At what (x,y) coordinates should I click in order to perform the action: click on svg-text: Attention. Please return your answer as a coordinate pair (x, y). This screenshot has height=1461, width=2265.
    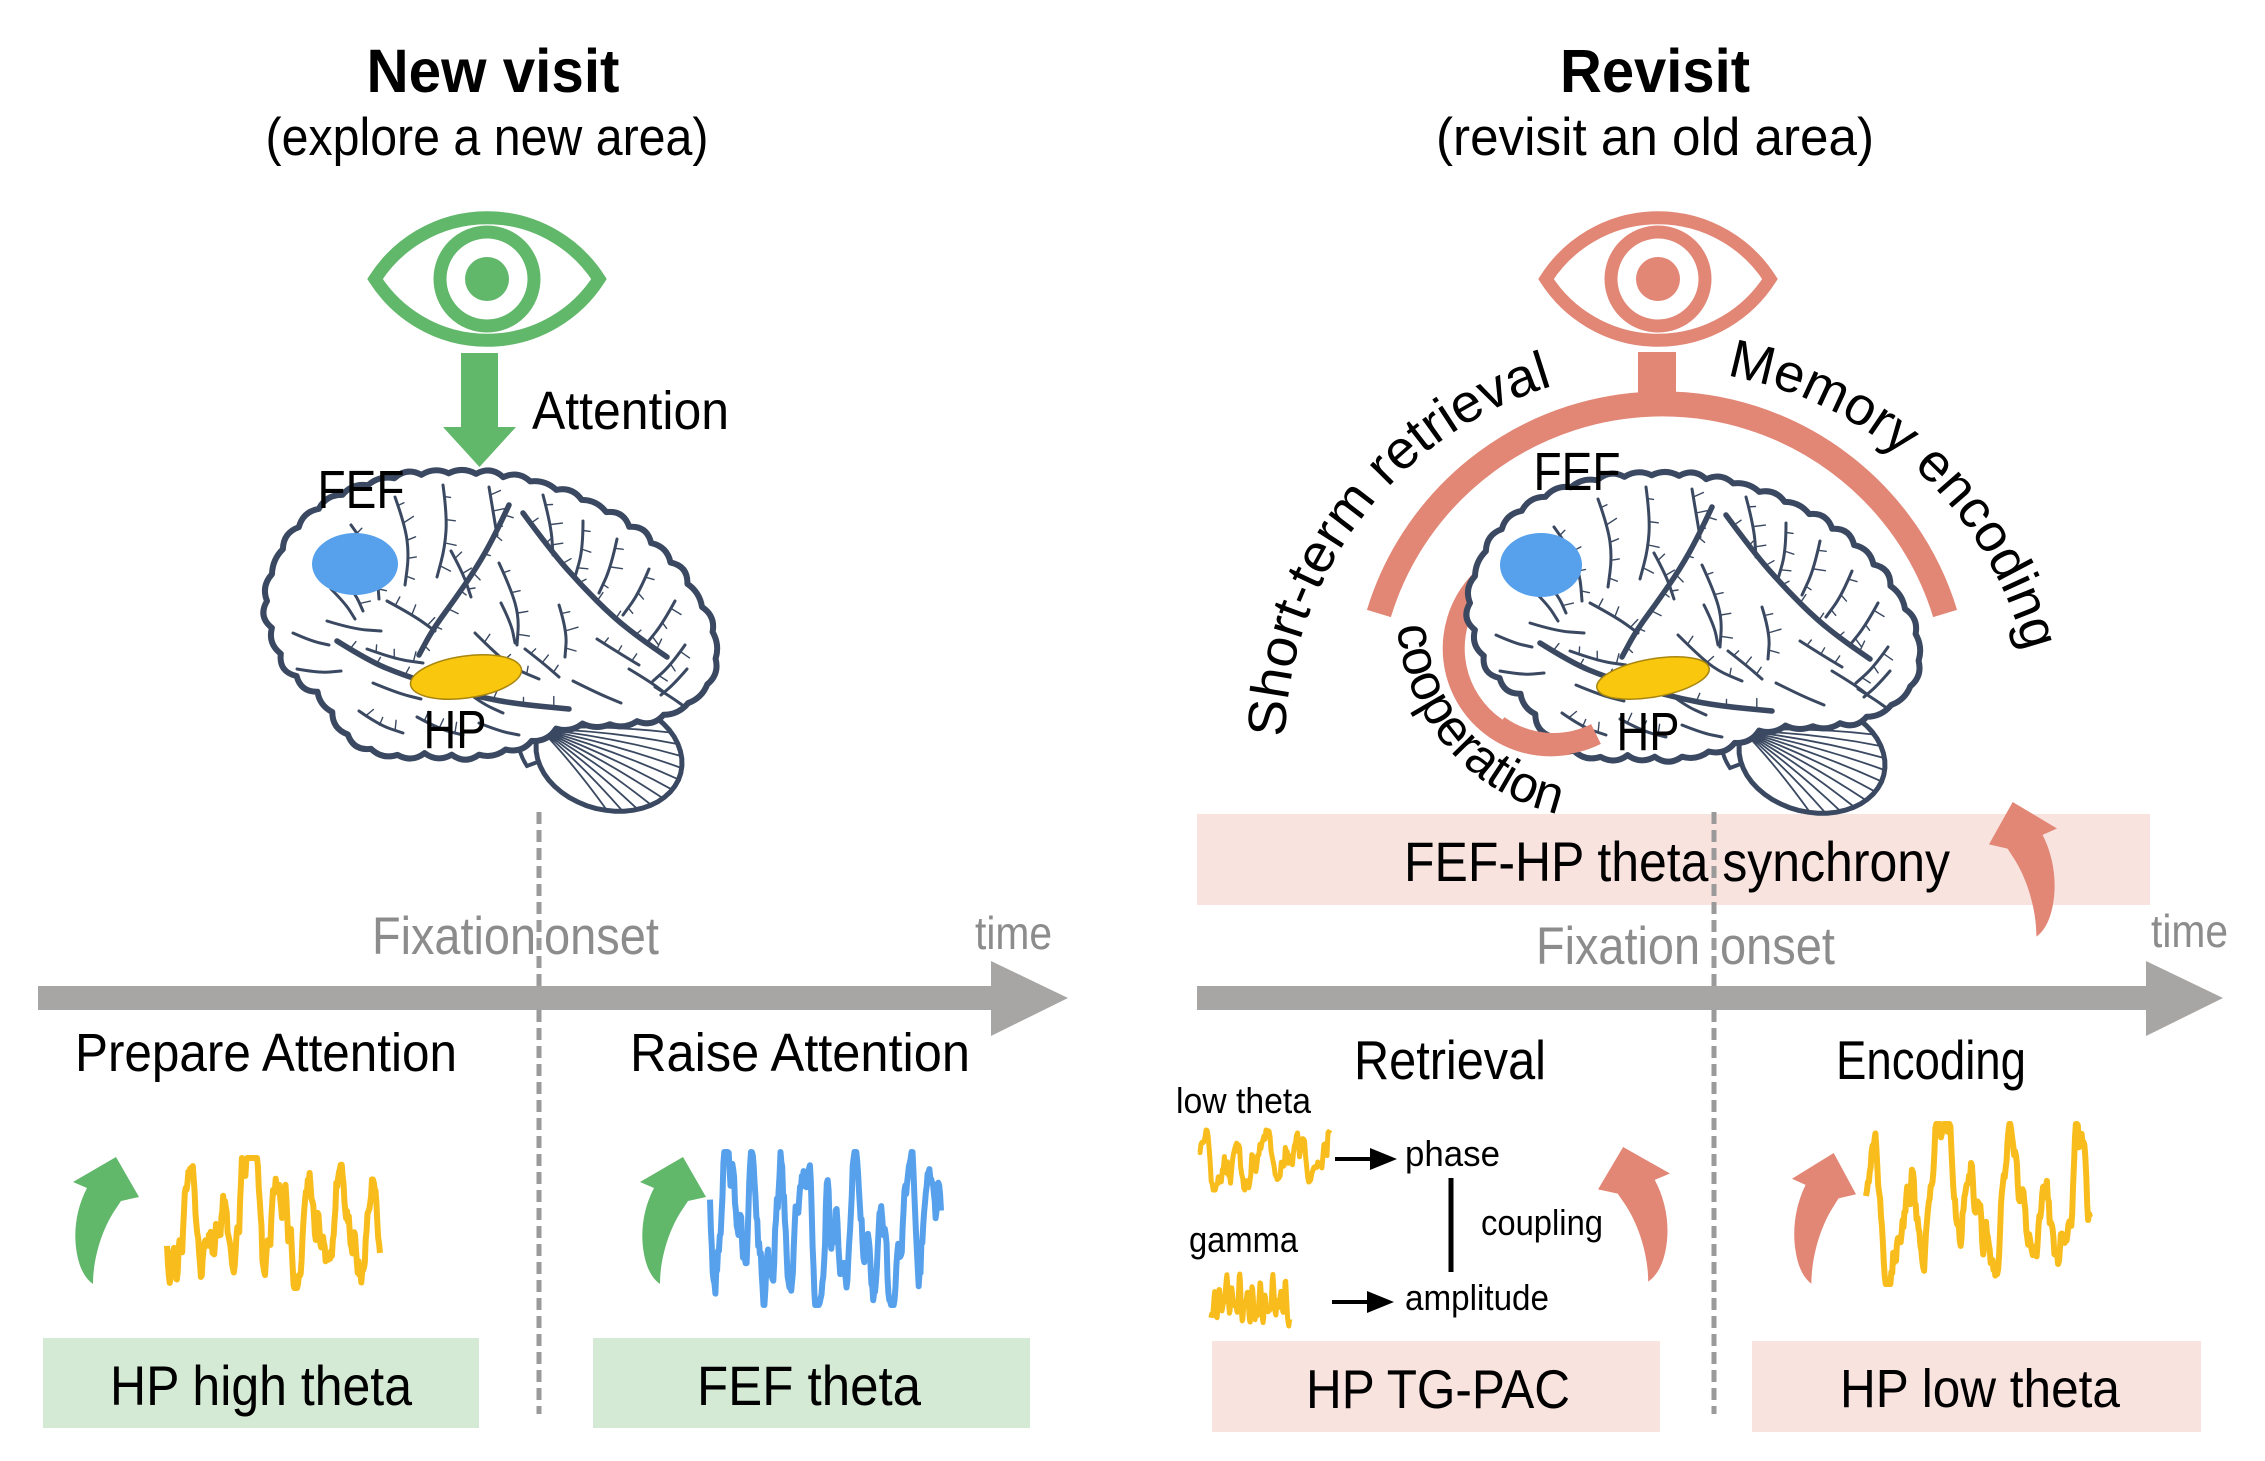
    Looking at the image, I should click on (630, 411).